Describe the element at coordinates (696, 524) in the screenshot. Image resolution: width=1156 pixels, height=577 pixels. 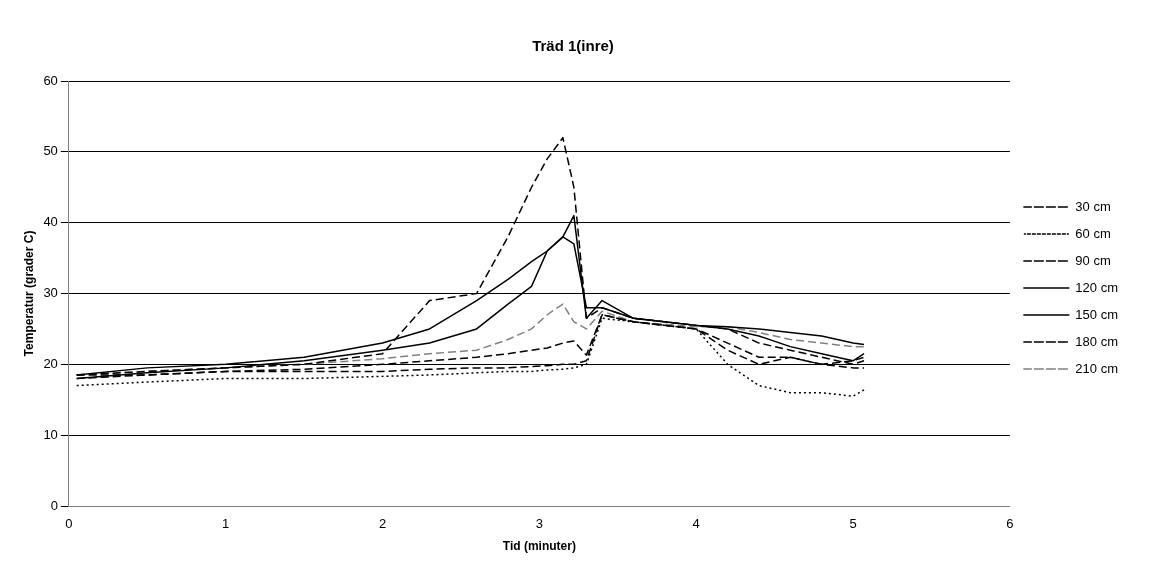
I see `x-tick-label: 4` at that location.